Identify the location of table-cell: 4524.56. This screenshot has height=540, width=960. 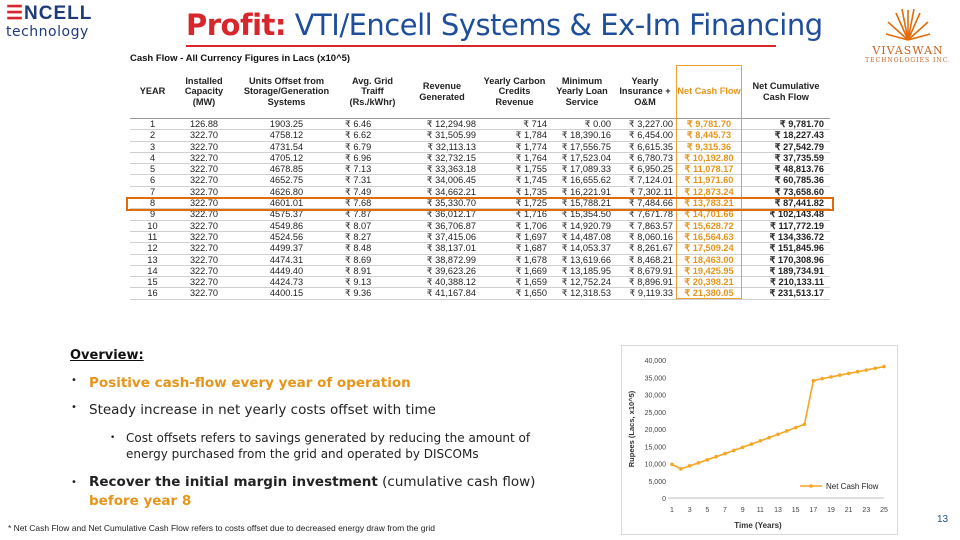
(286, 237).